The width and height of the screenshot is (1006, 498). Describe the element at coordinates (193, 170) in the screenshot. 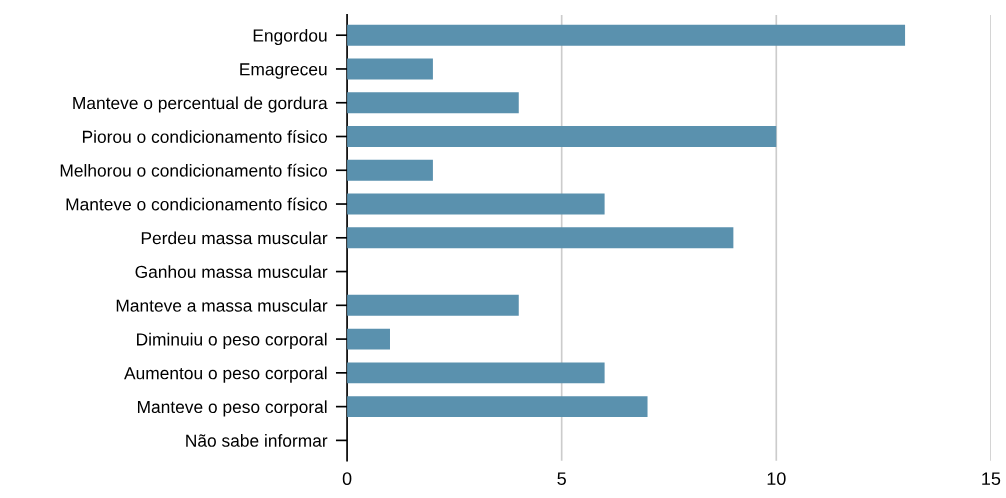

I see `y-tick-label: Melhorou o condicionamento físico` at that location.